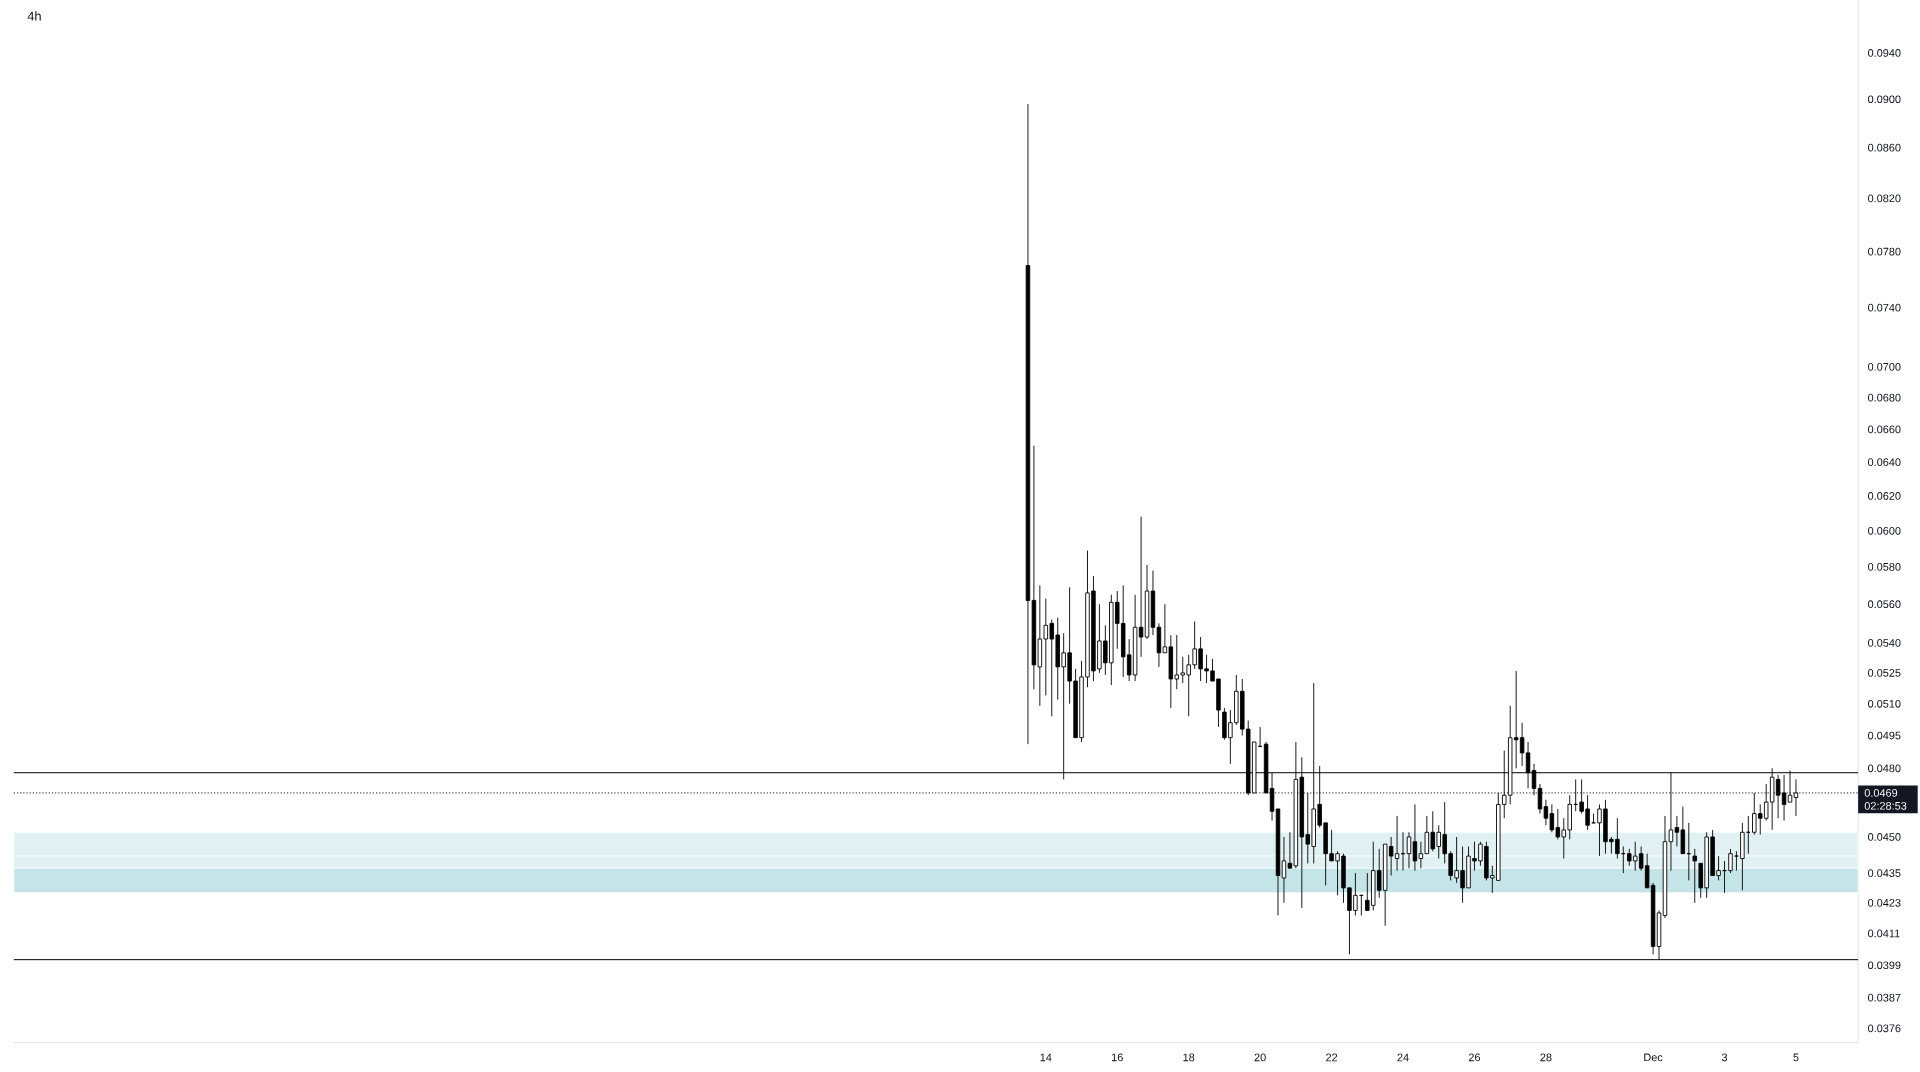  I want to click on y-tick-label: 0.0510, so click(1884, 703).